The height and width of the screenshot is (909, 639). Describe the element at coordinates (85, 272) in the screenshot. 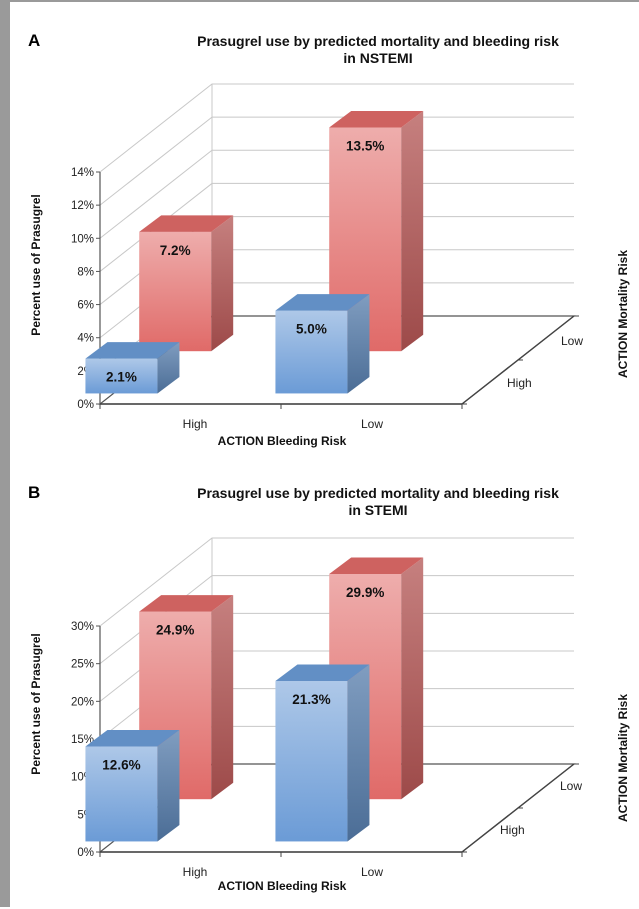

I see `y-tick-label: 8%` at that location.